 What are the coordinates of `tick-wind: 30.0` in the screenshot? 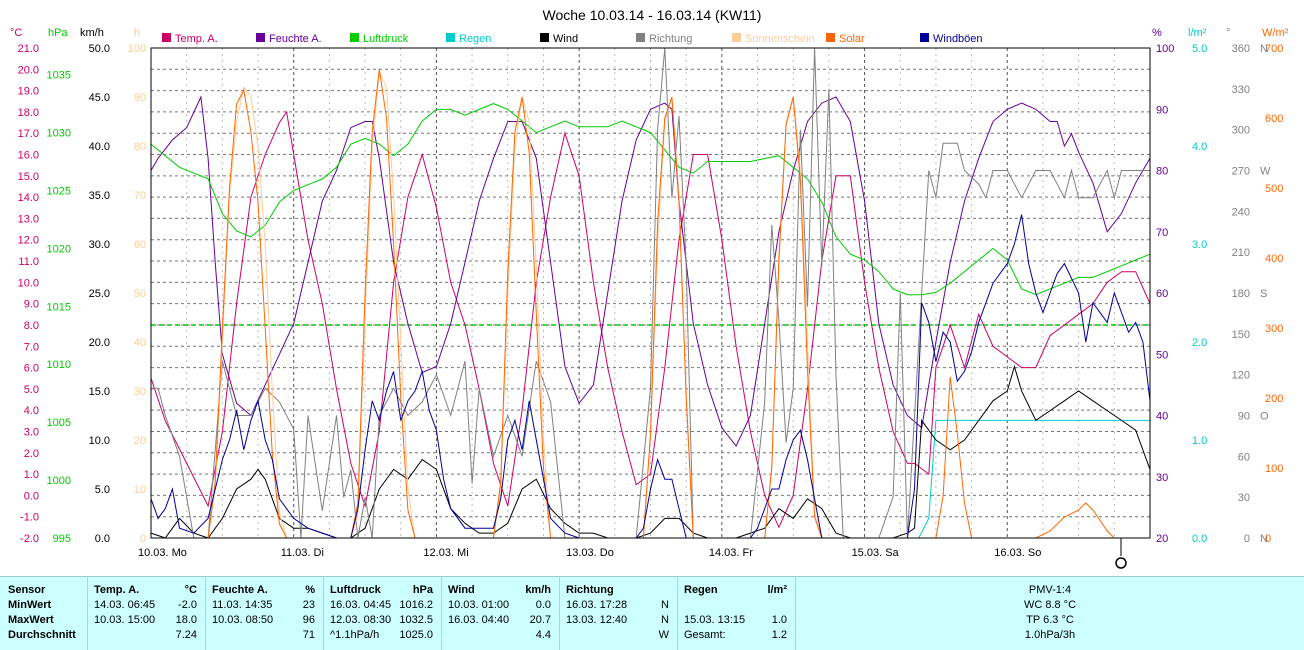 It's located at (99, 245).